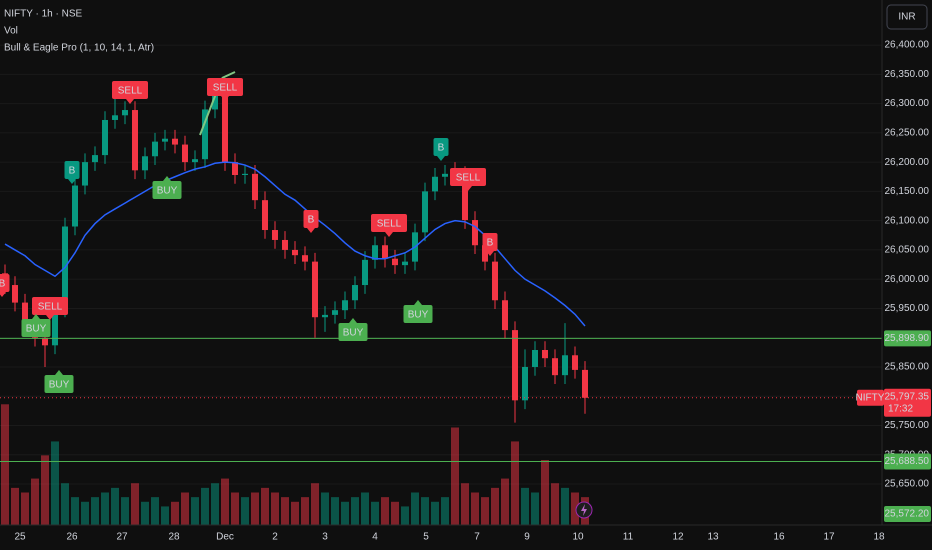  I want to click on x-tick-label: 12, so click(678, 537).